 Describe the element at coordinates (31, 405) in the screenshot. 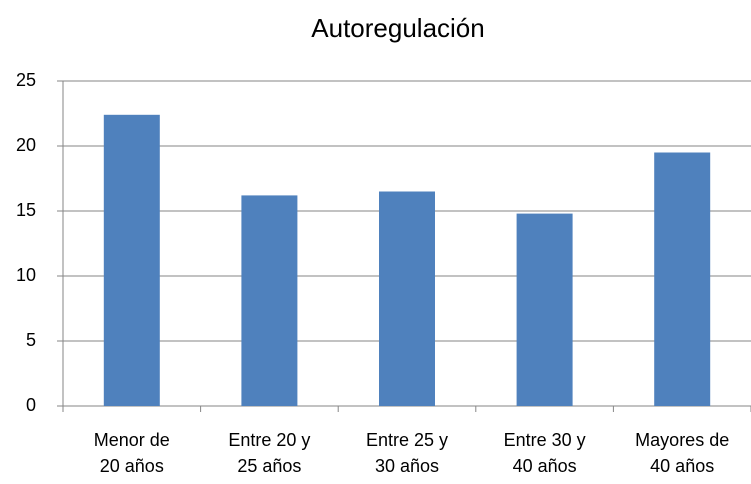

I see `y-tick-label: 0` at that location.